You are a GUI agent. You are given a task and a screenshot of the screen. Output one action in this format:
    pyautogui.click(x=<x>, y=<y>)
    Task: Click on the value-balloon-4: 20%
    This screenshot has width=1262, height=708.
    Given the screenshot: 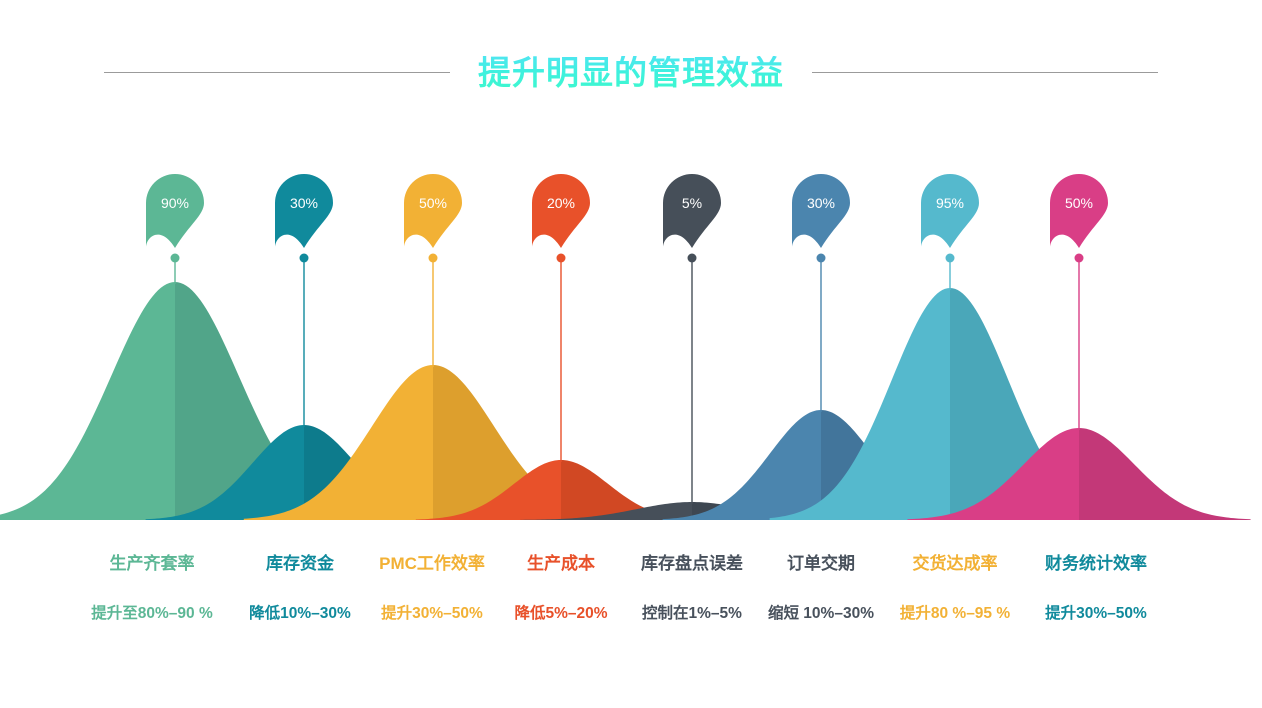 What is the action you would take?
    pyautogui.click(x=561, y=211)
    